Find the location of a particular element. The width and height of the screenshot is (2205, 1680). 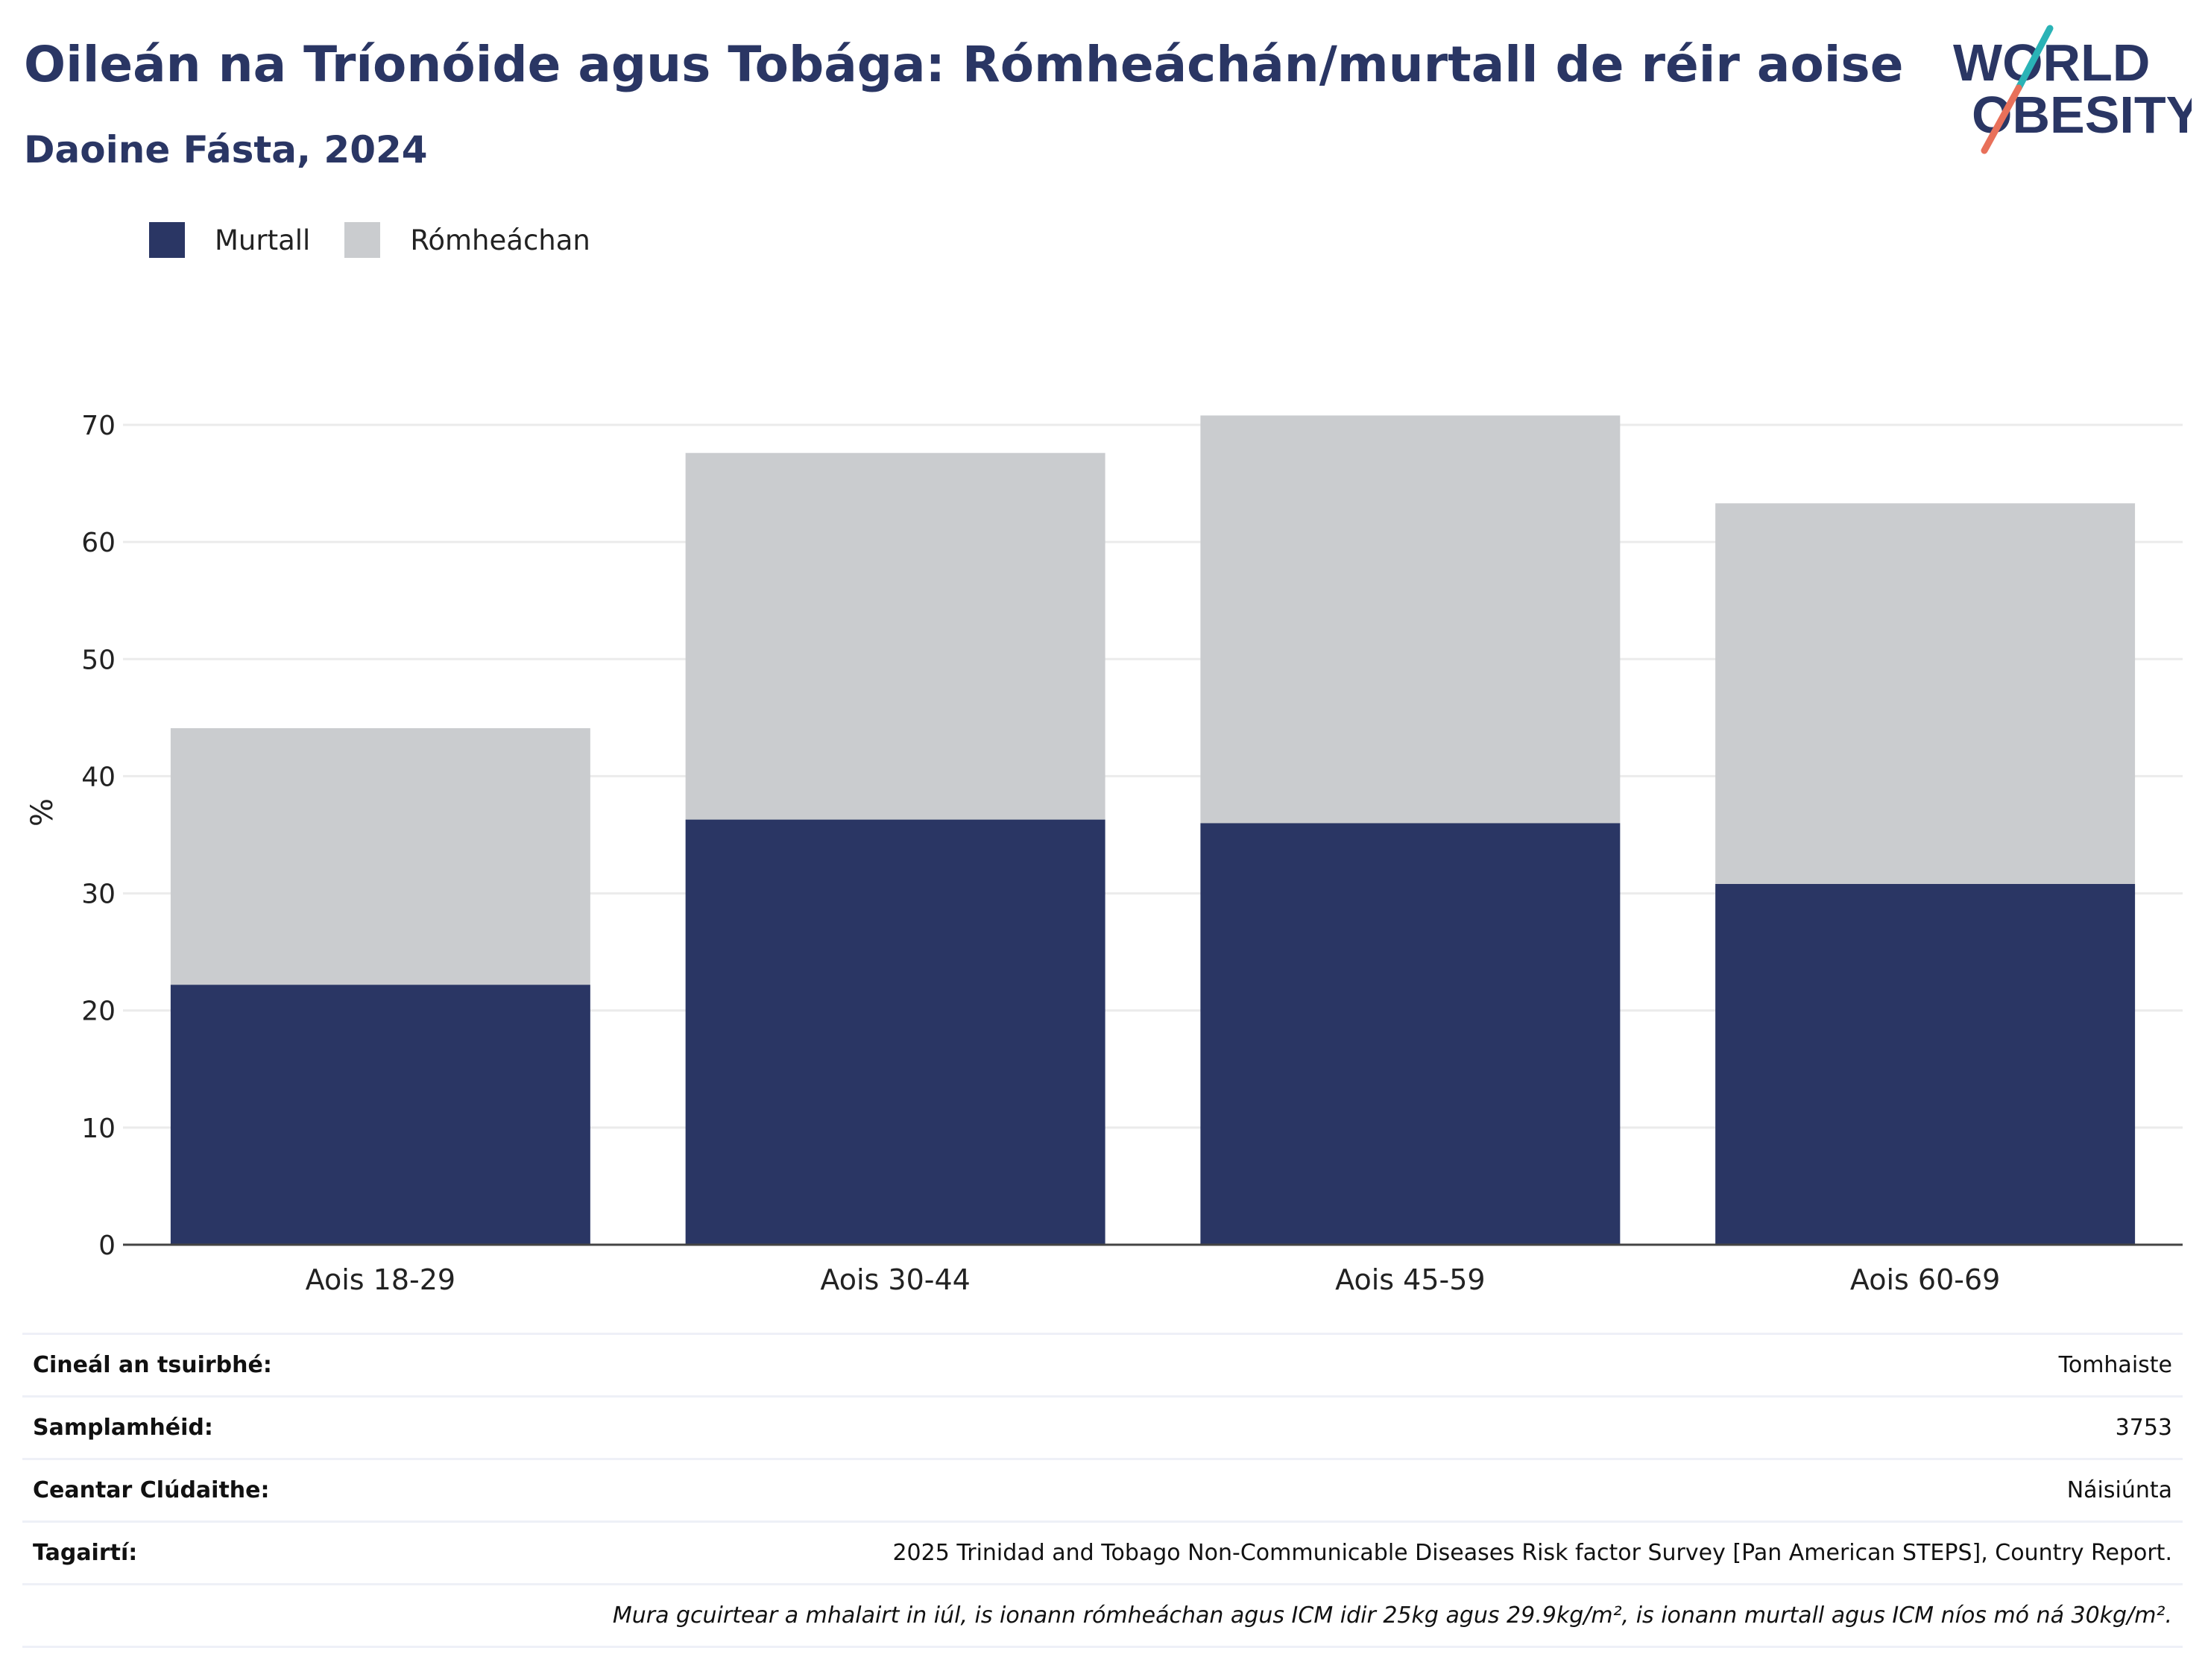

x-tick-label: Aois 18-29 is located at coordinates (380, 1279).